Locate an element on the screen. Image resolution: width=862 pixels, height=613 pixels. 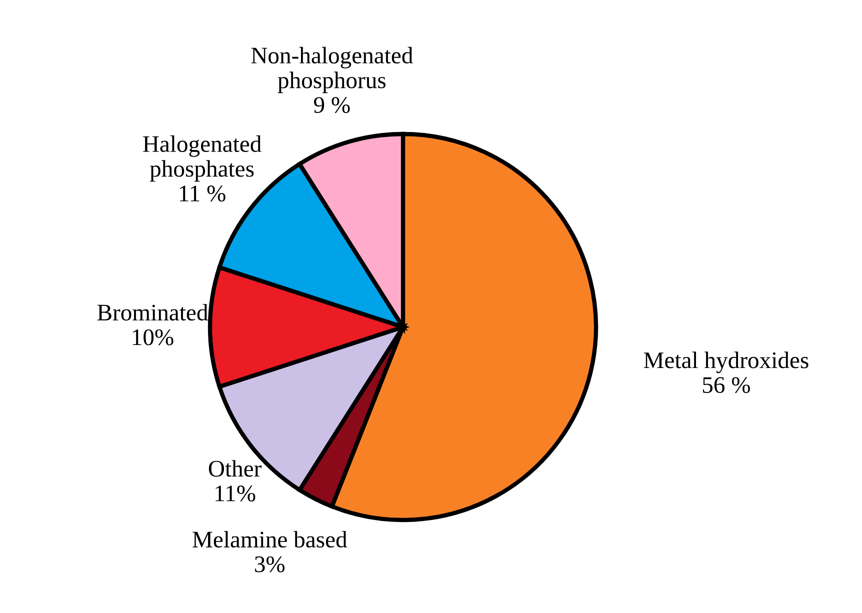
data-label: 56 % is located at coordinates (726, 385).